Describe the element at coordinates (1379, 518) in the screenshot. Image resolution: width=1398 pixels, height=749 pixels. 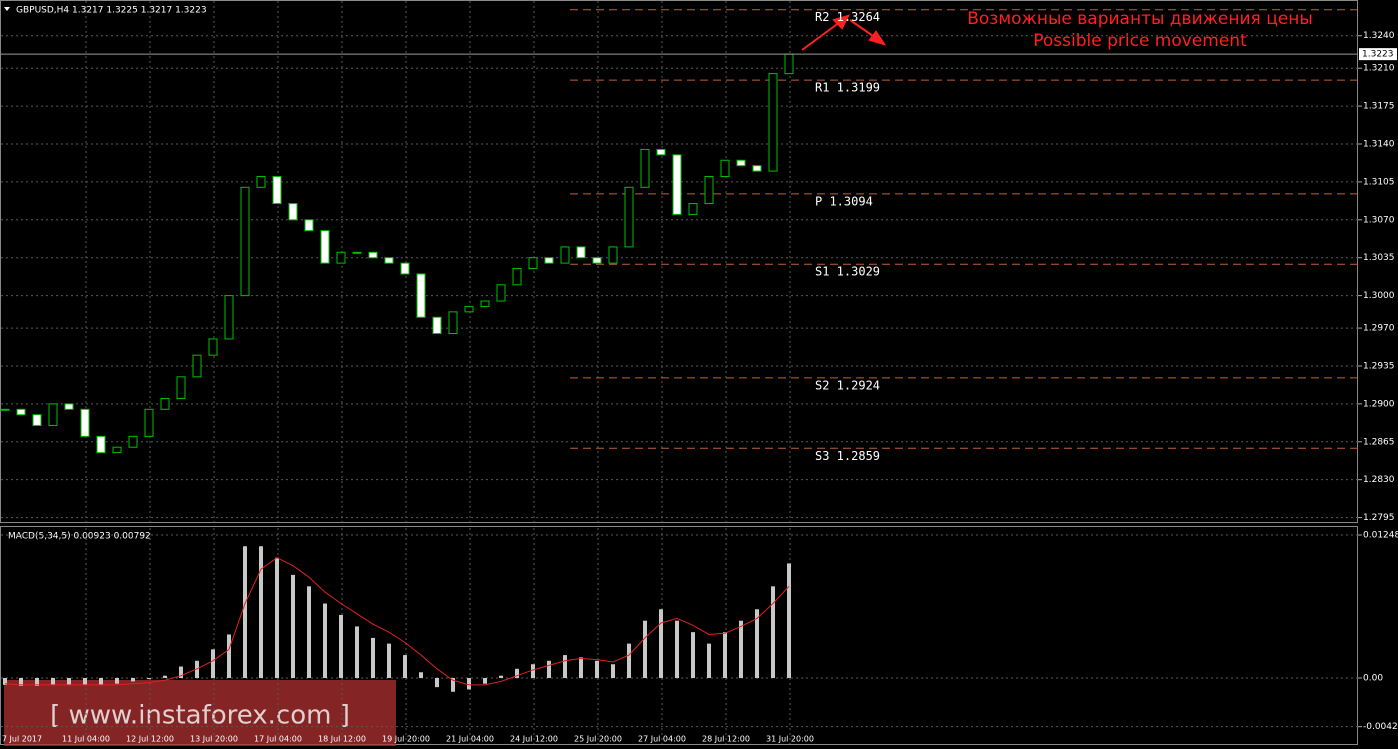
I see `y-tick-label: 1.2795` at that location.